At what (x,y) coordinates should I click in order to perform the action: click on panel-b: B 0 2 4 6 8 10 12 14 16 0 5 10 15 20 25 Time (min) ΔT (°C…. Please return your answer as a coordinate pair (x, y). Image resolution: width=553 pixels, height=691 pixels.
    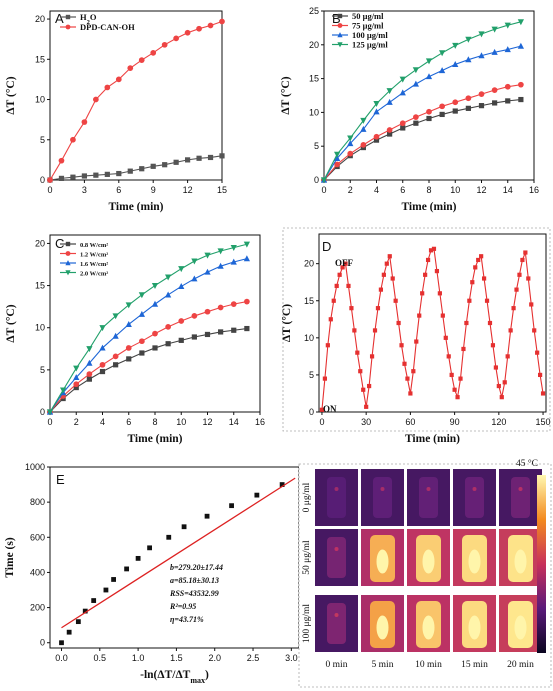
    Looking at the image, I should click on (409, 109).